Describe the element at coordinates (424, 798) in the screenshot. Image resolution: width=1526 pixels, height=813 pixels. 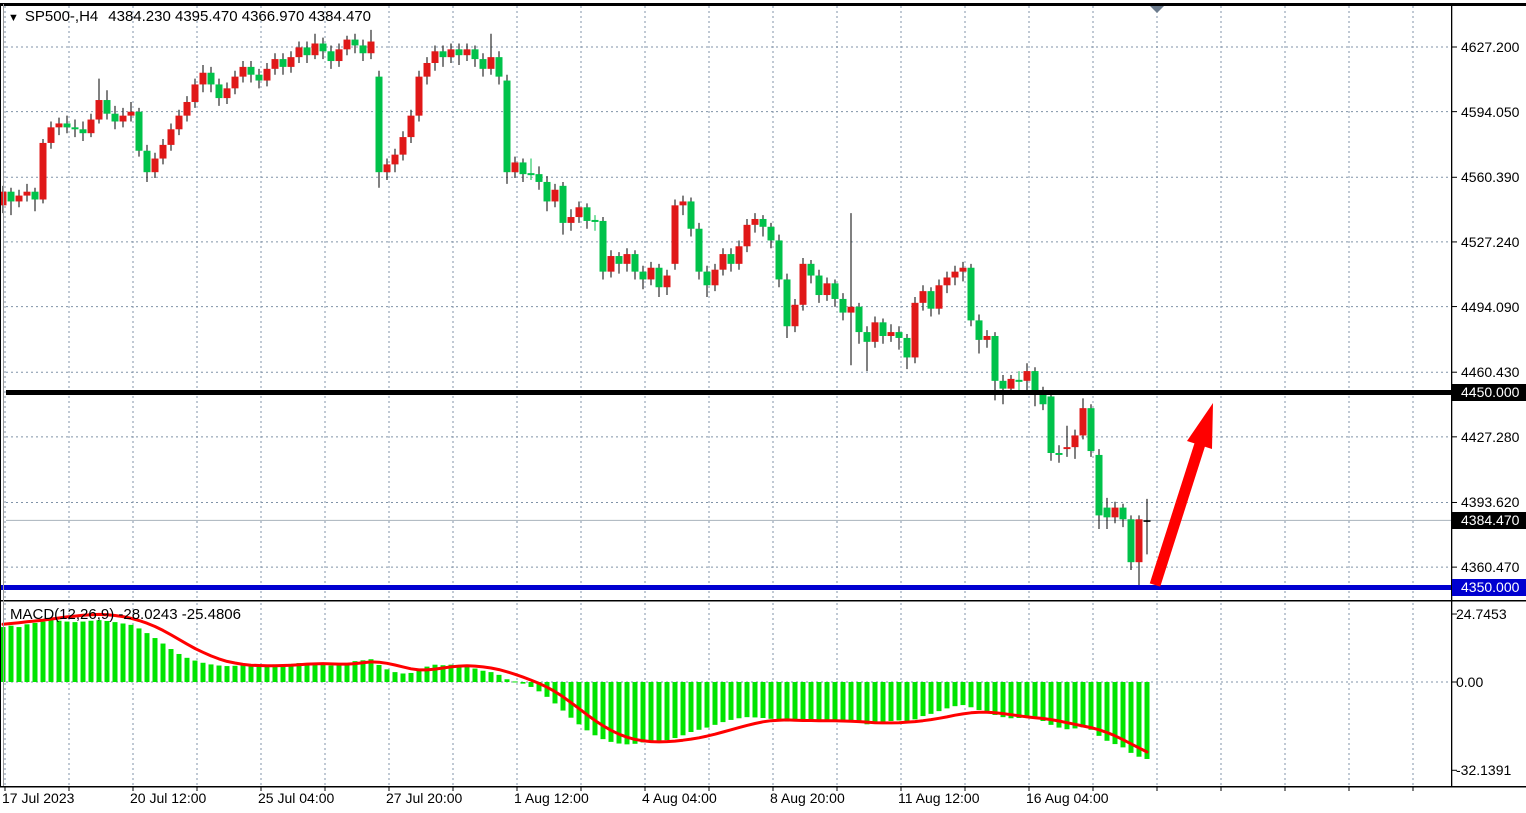
I see `time-axis-label: 27 Jul 20:00` at that location.